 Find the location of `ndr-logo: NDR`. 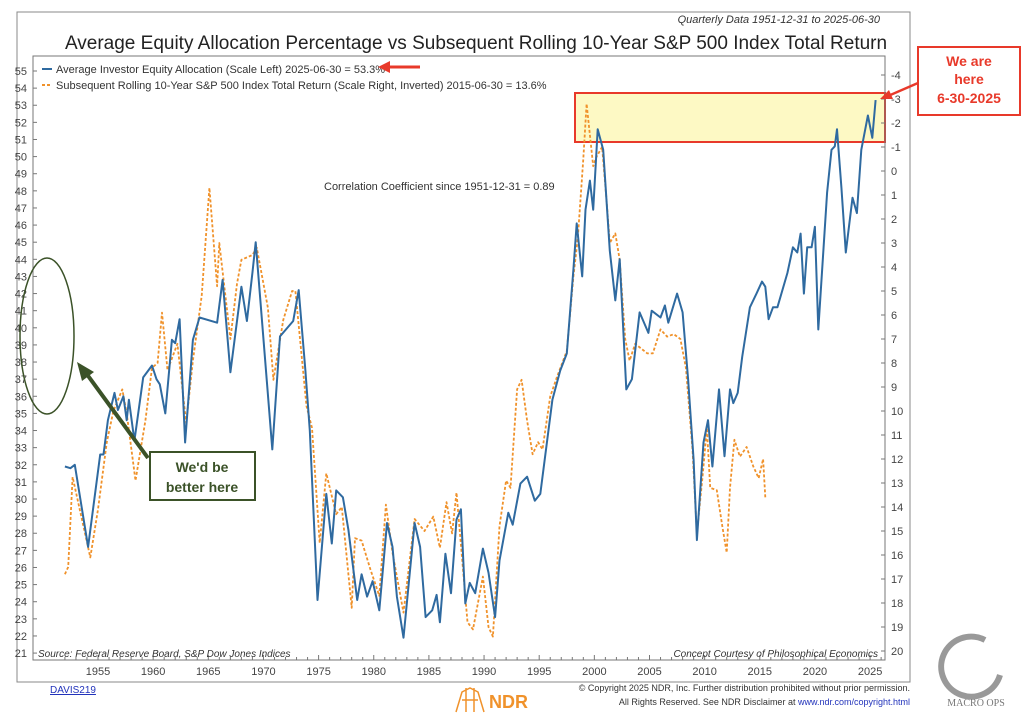

ndr-logo: NDR is located at coordinates (491, 700).